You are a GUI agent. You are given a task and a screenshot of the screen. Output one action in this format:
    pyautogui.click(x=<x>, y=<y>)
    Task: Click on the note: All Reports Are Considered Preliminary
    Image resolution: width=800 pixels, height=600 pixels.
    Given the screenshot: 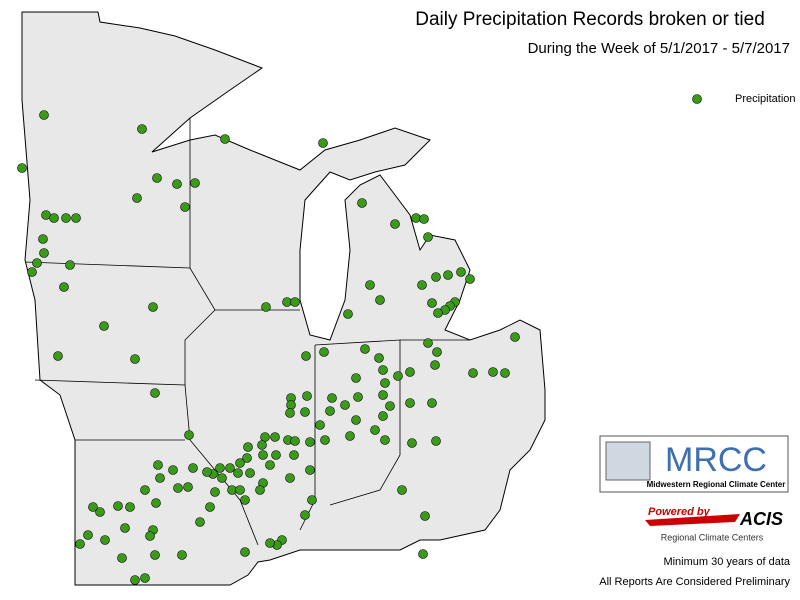 What is the action you would take?
    pyautogui.click(x=694, y=582)
    